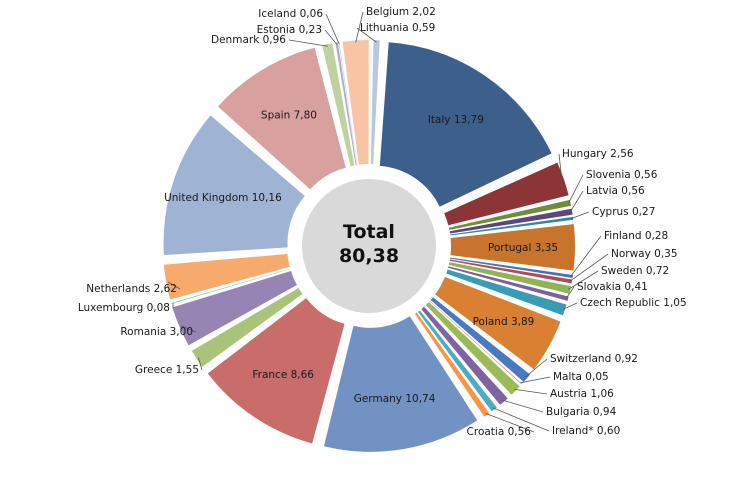 This screenshot has height=486, width=750. I want to click on pie-slice-bulgaria, so click(464, 355).